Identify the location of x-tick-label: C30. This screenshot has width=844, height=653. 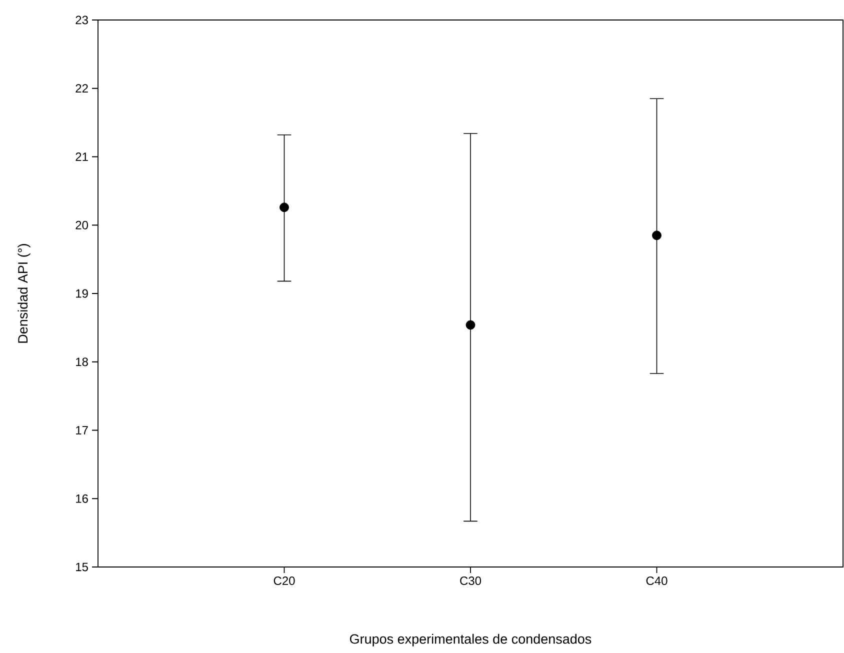
(471, 581).